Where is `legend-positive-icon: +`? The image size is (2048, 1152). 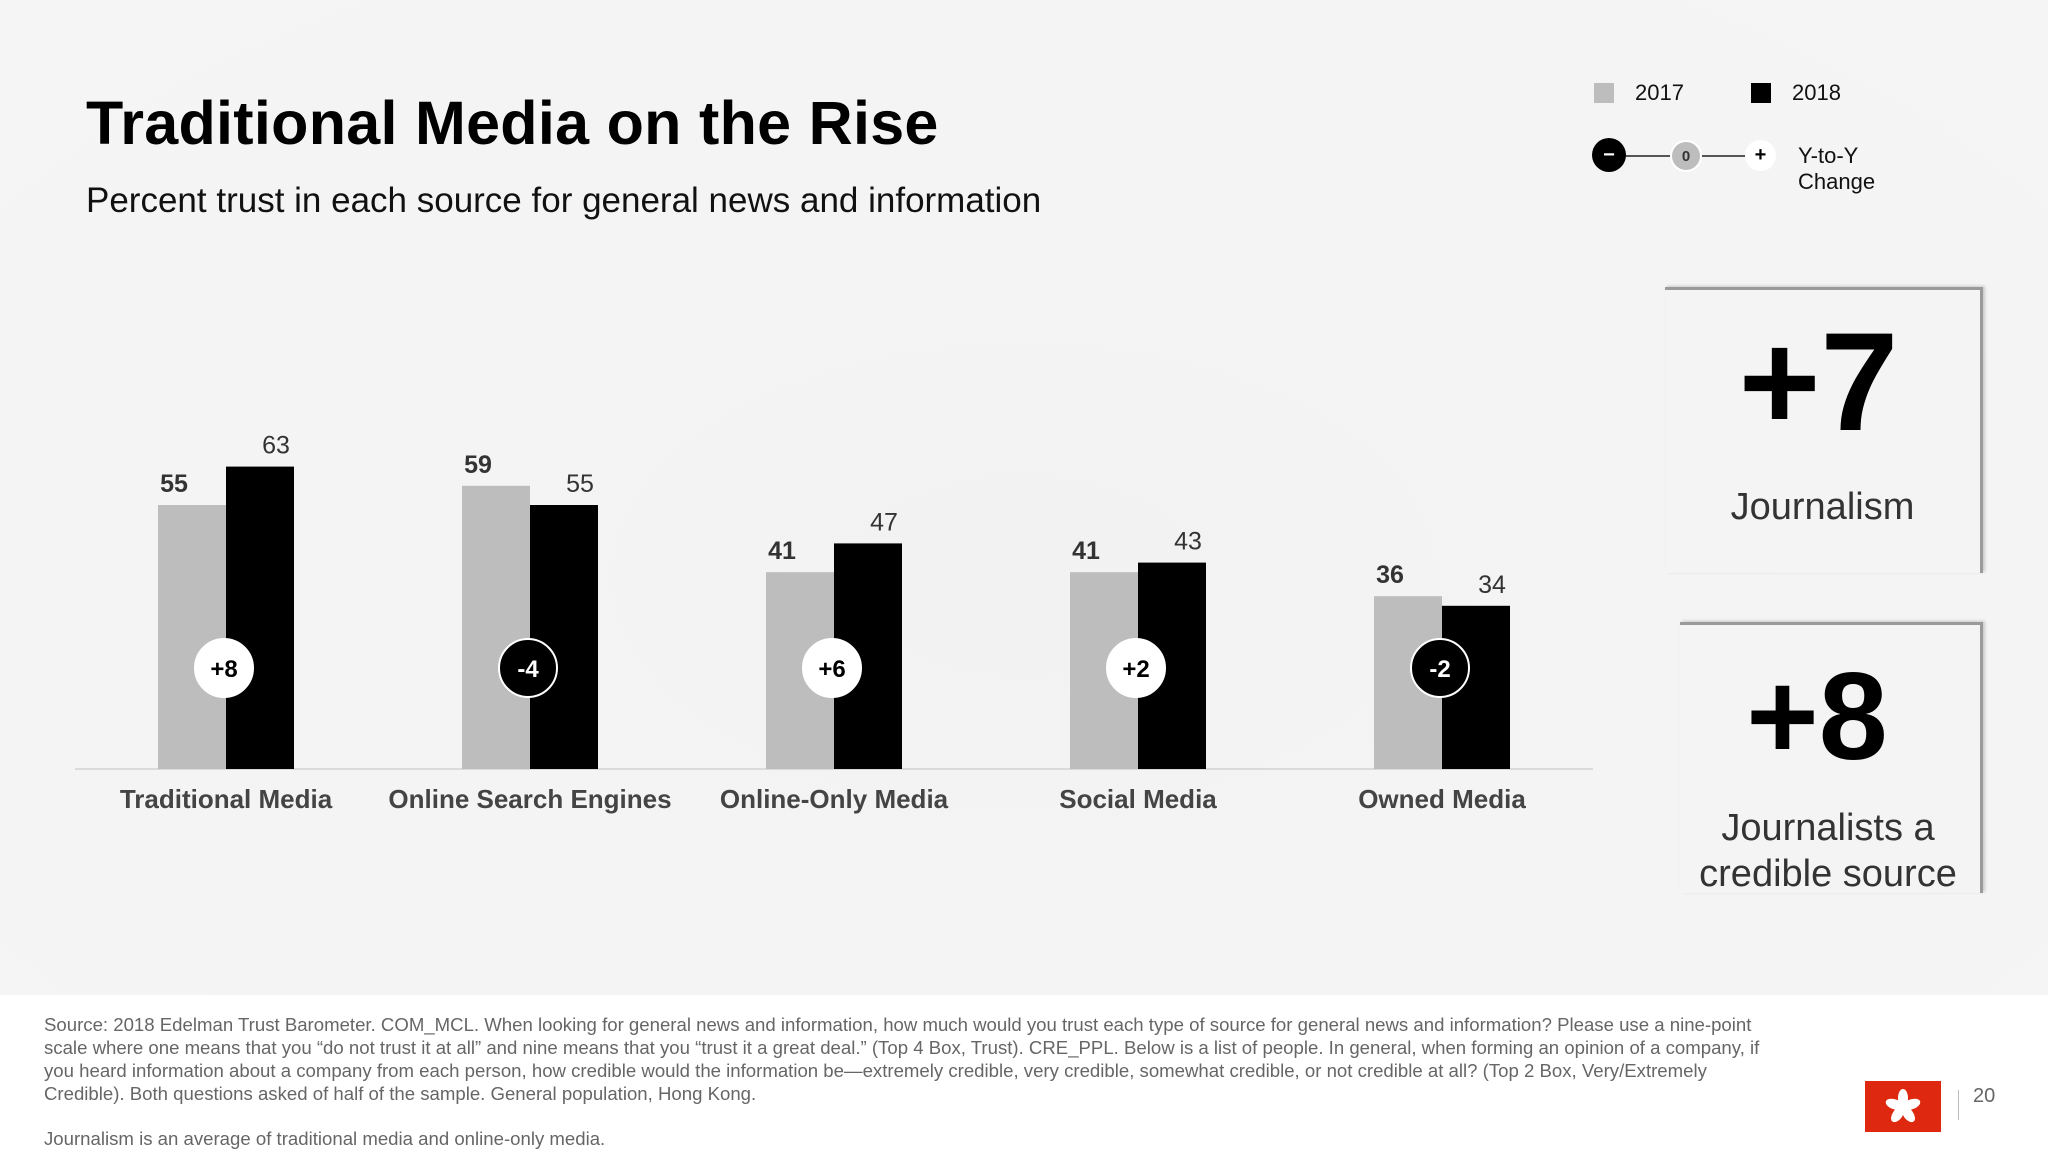
legend-positive-icon: + is located at coordinates (1760, 155).